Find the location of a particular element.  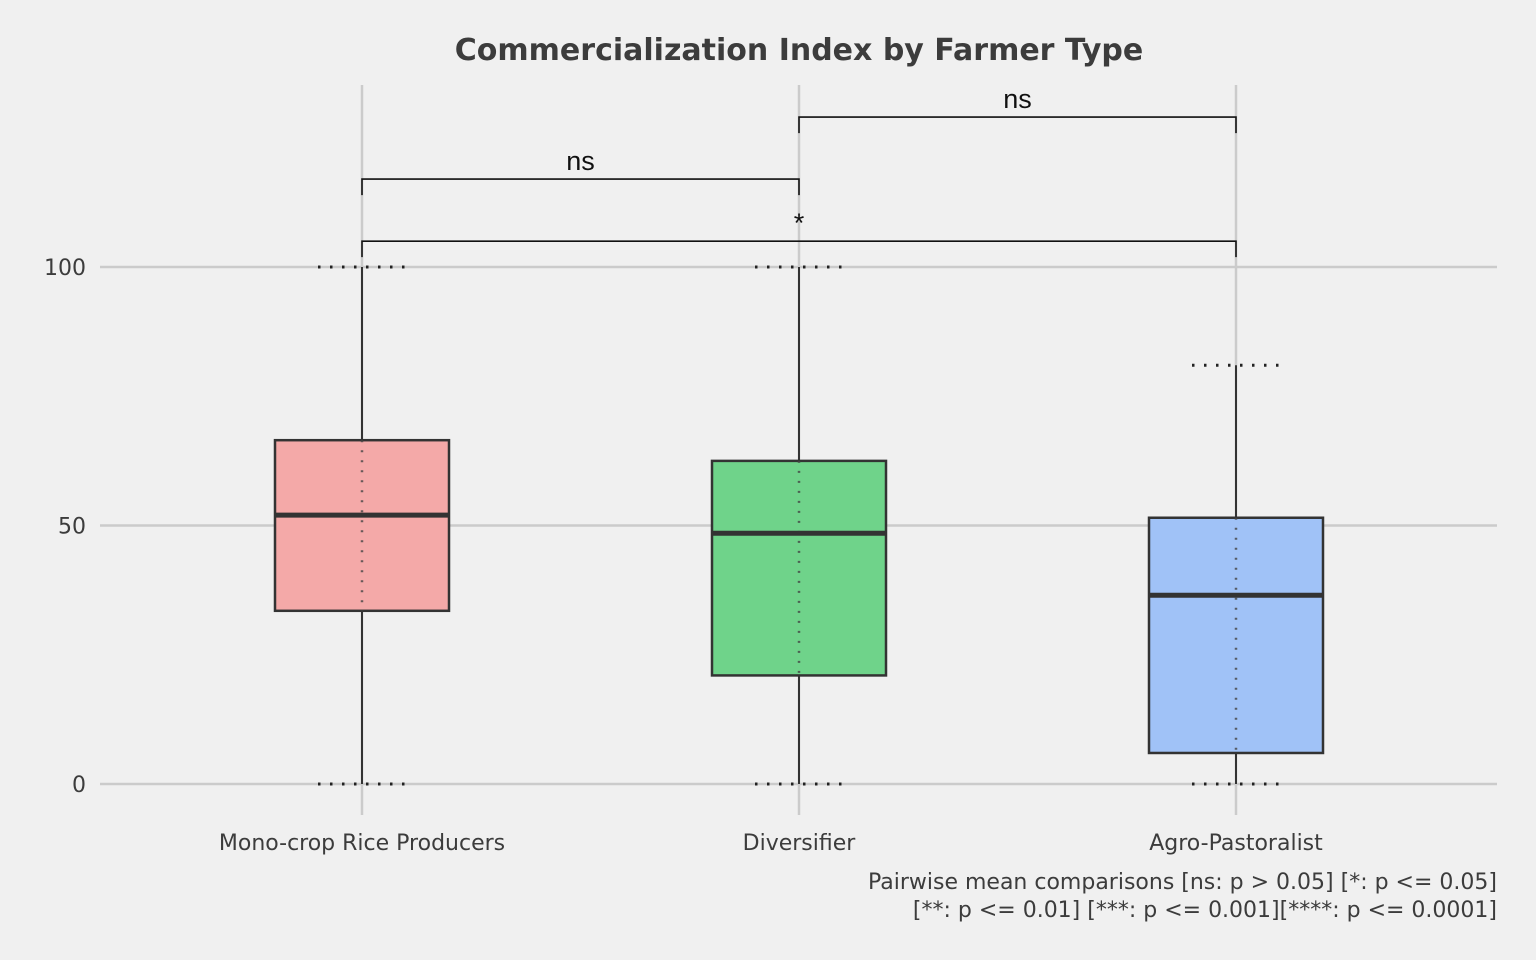

significance-brackets: ns ns * is located at coordinates (799, 171).